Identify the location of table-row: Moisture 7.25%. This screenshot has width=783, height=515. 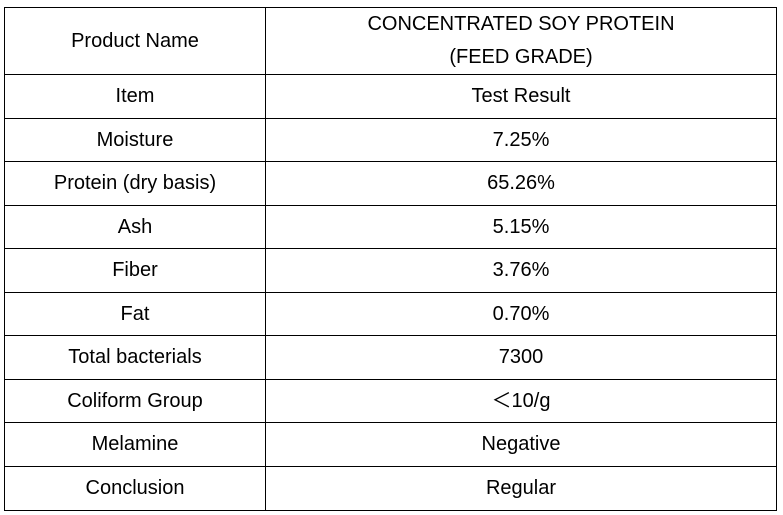
(390, 139).